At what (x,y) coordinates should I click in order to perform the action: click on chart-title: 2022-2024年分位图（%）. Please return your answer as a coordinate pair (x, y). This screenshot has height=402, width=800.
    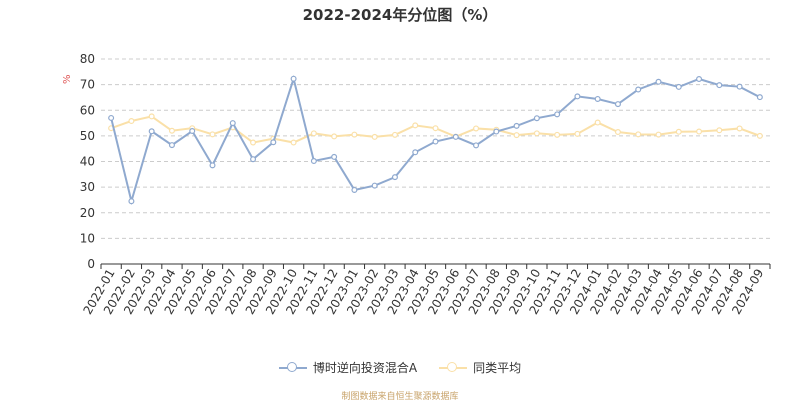
    Looking at the image, I should click on (400, 15).